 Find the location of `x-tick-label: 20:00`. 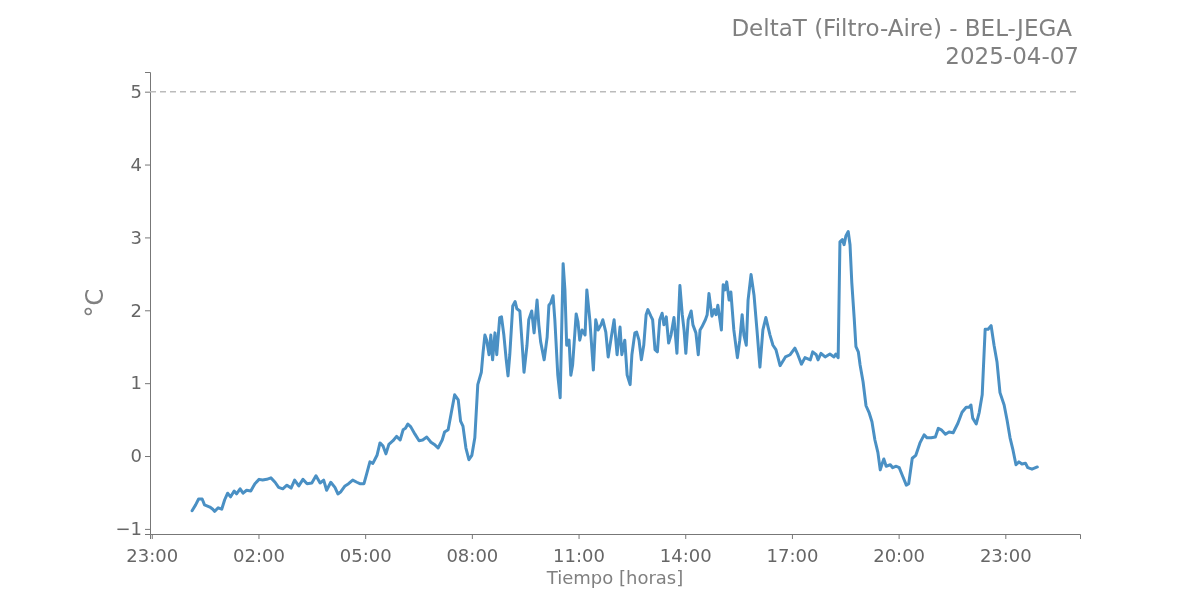

x-tick-label: 20:00 is located at coordinates (899, 555).